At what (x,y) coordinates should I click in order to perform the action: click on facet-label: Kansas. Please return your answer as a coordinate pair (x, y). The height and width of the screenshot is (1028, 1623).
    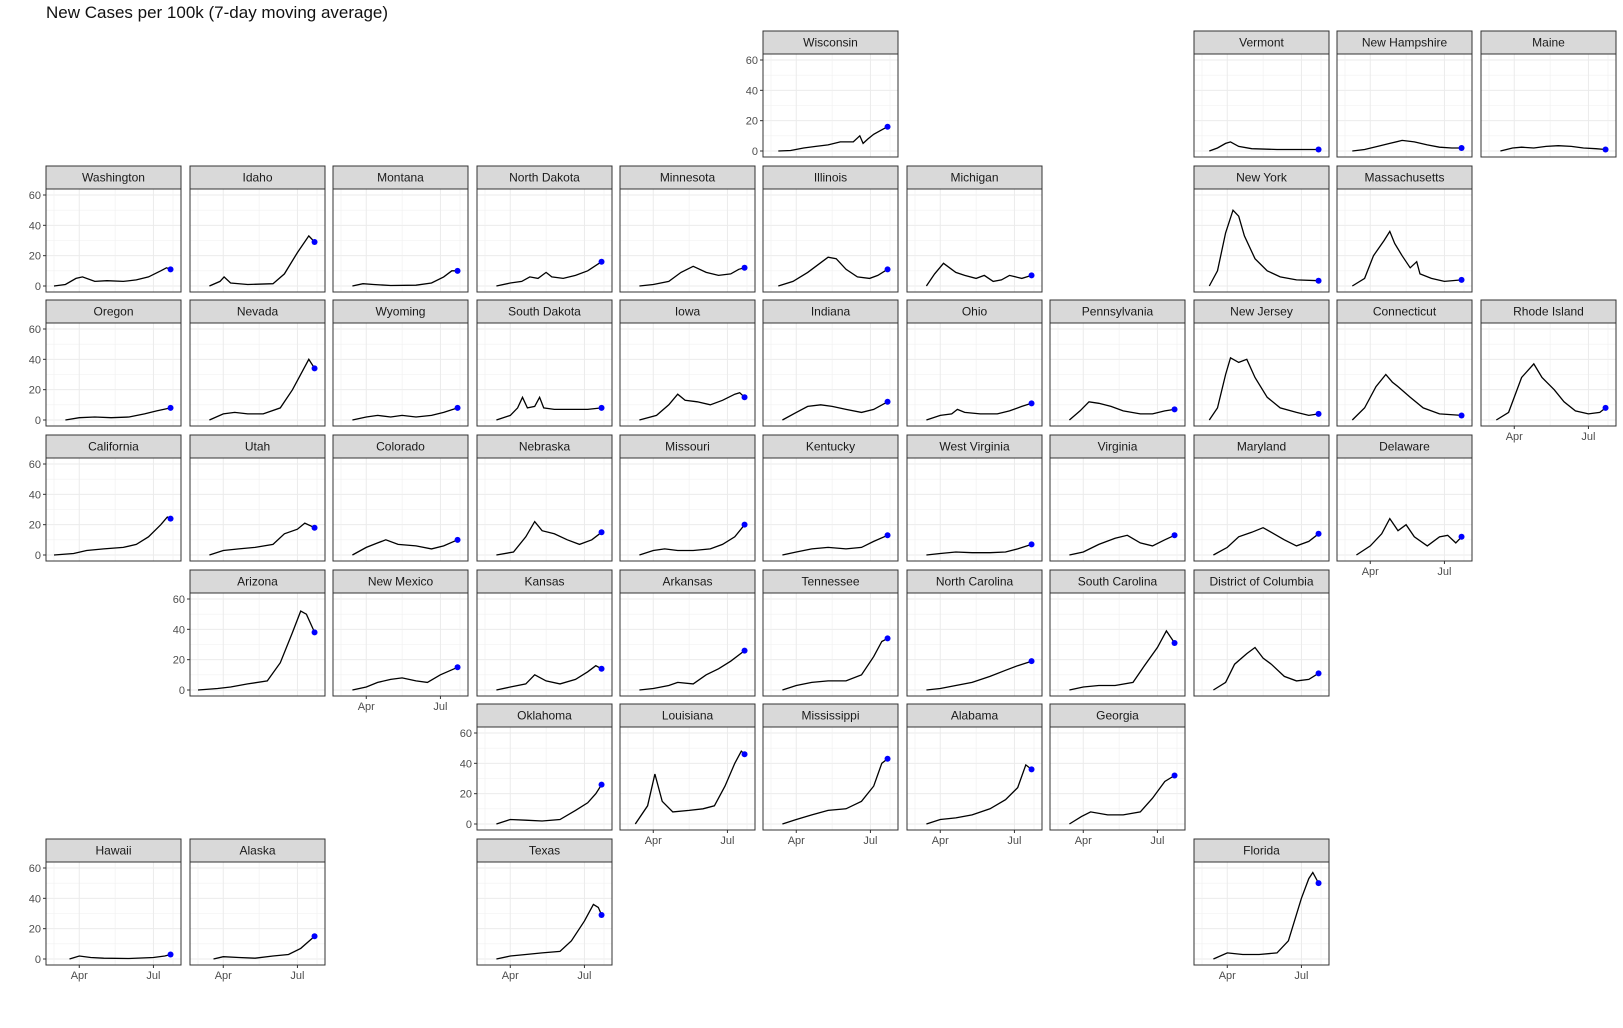
    Looking at the image, I should click on (544, 582).